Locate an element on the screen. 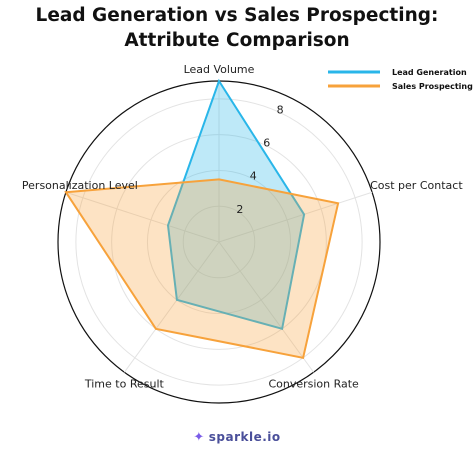  radial-tick-label: 8 is located at coordinates (280, 109).